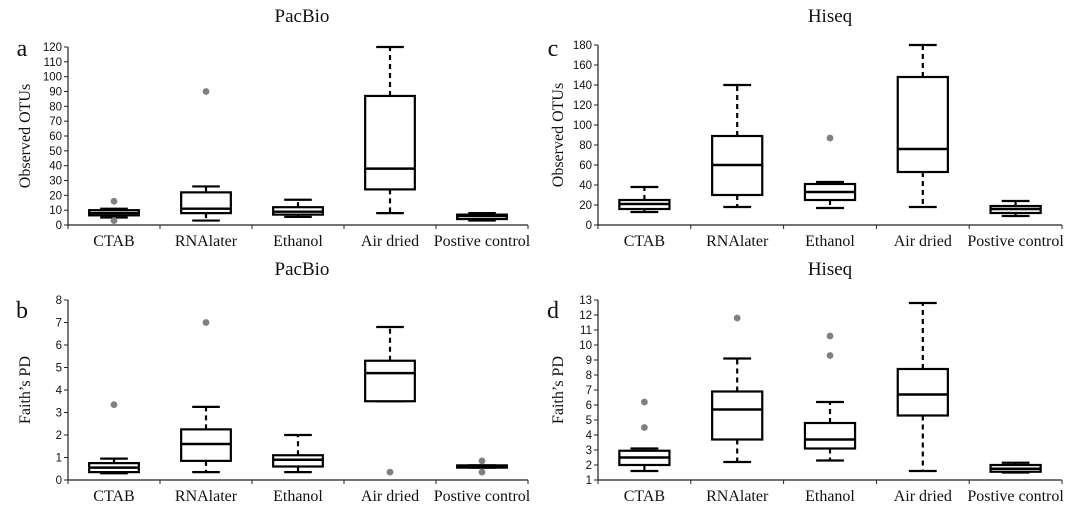 This screenshot has height=508, width=1080. What do you see at coordinates (22, 49) in the screenshot?
I see `panel-letter: a` at bounding box center [22, 49].